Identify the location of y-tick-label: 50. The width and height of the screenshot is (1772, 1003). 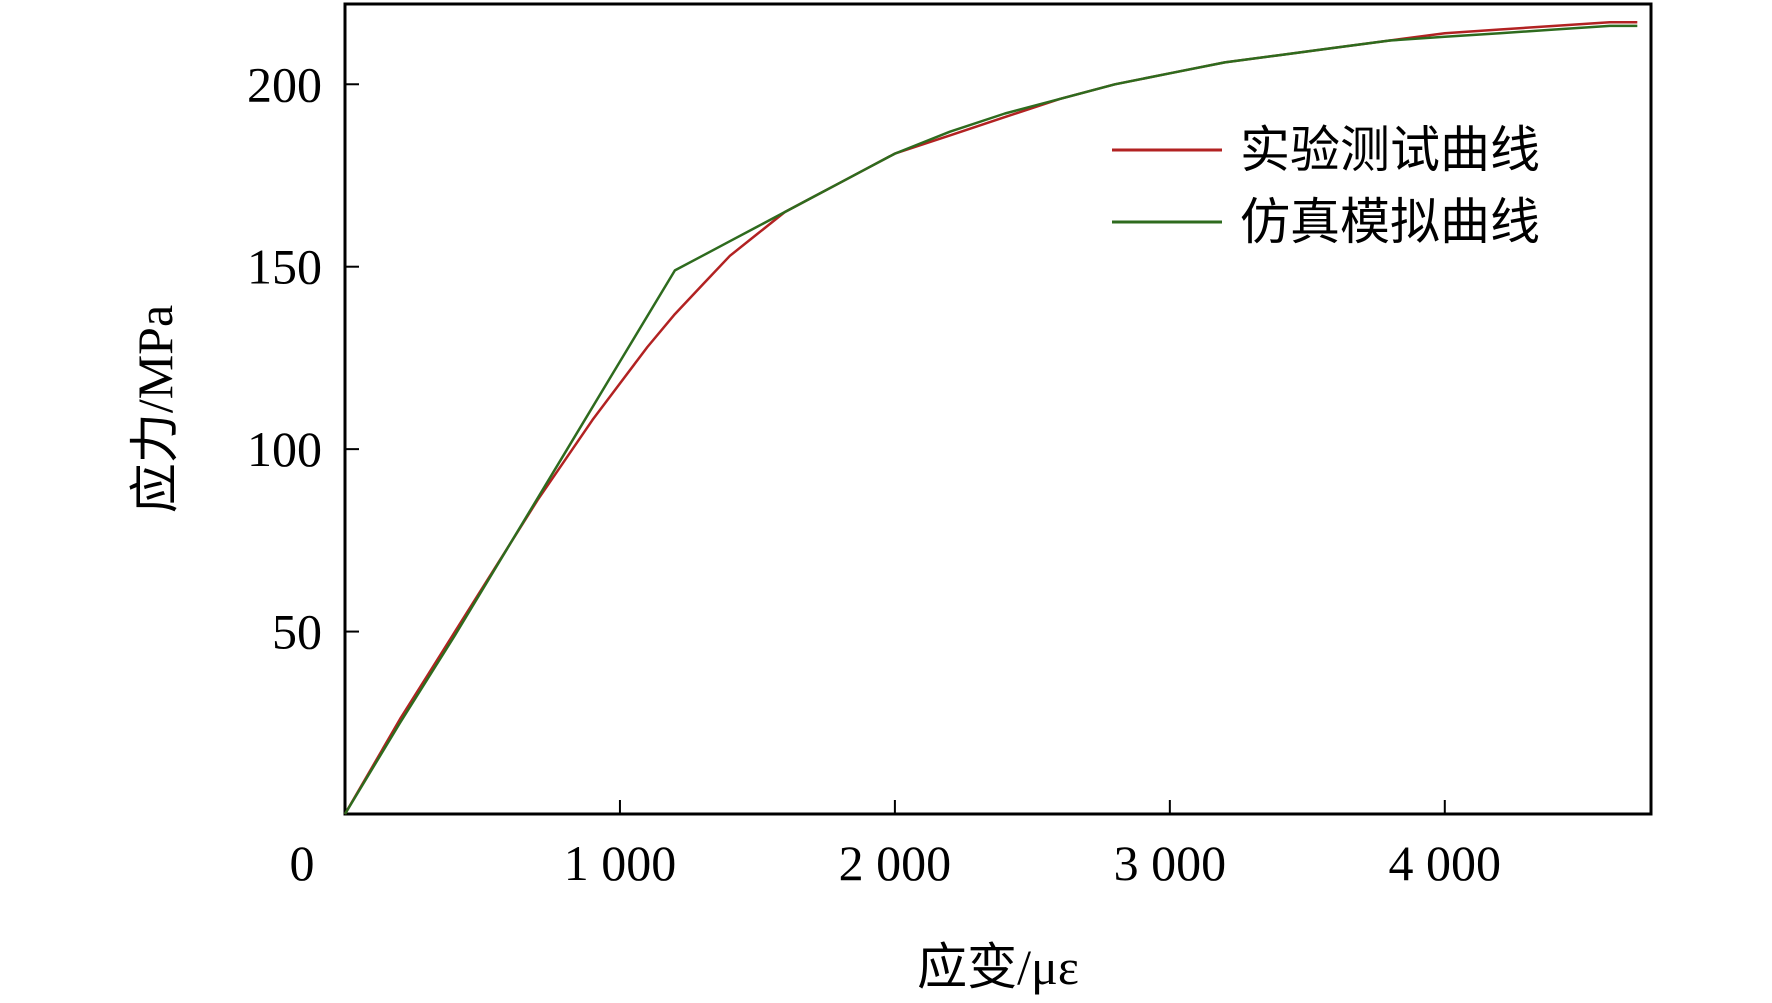
(297, 632).